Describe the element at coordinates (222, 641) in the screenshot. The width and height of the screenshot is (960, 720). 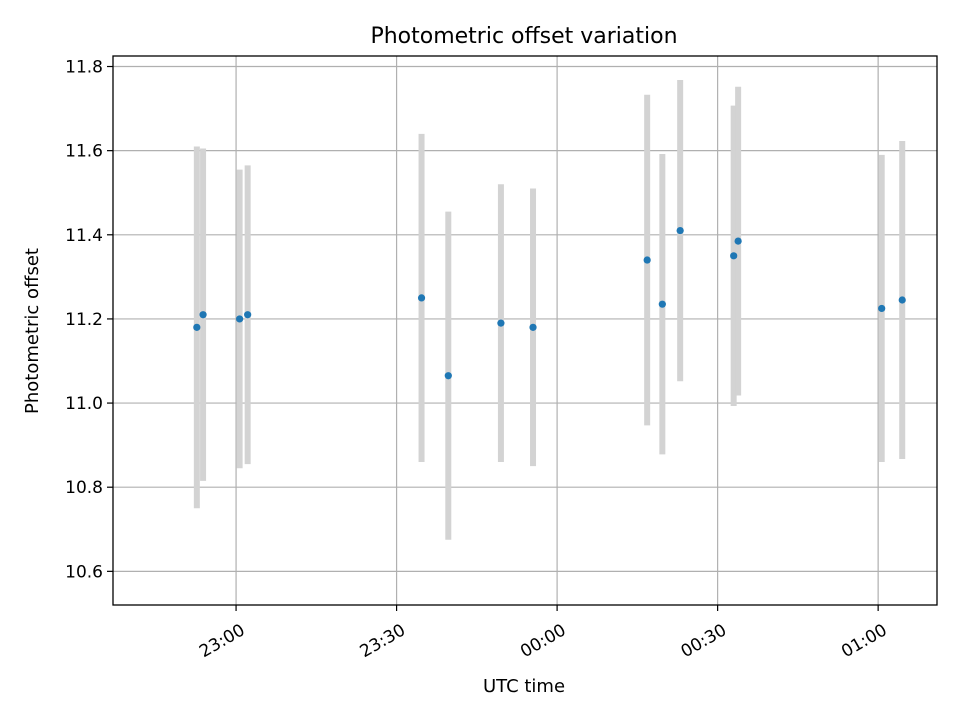
I see `x-tick-label: 23:00` at that location.